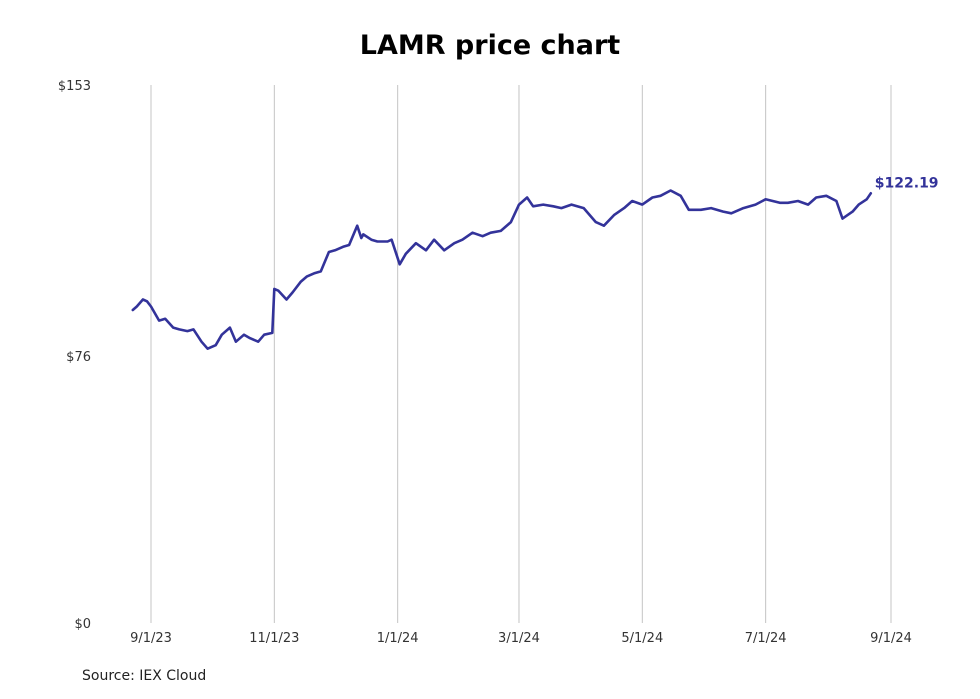  I want to click on x-tick-label-4: 5/1/24, so click(642, 638).